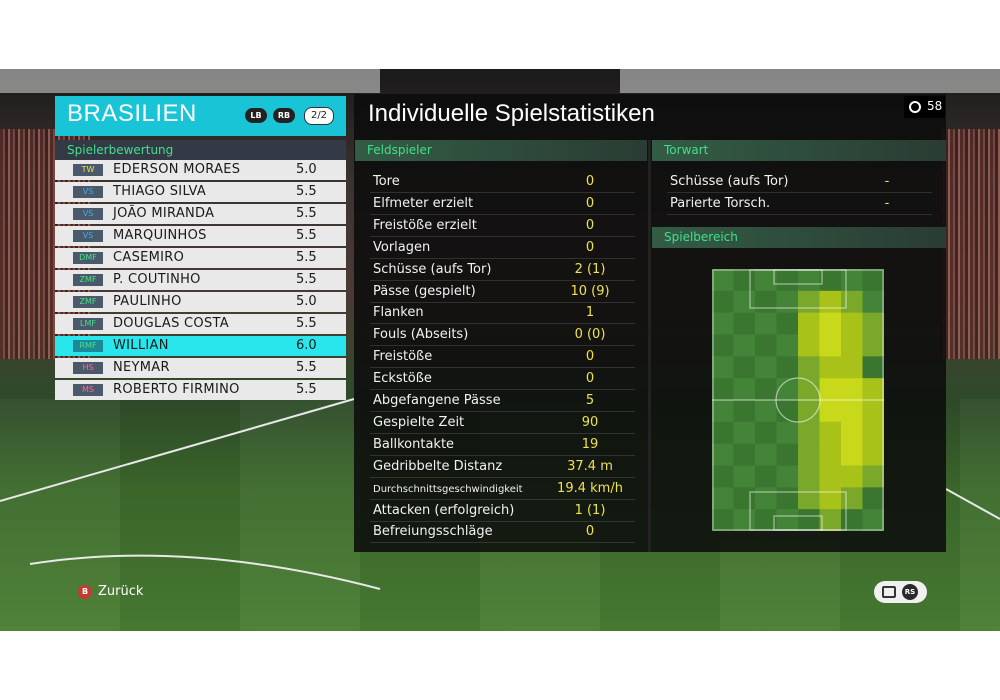 Image resolution: width=1000 pixels, height=700 pixels. Describe the element at coordinates (200, 170) in the screenshot. I see `player-row: TW EDERSON MORAES 5.0` at that location.